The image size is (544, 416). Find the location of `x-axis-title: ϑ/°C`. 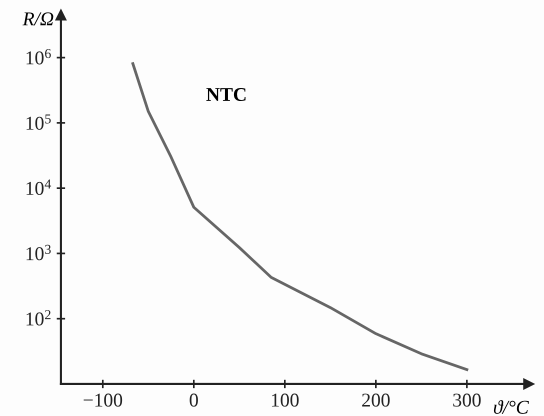

x-axis-title: ϑ/°C is located at coordinates (511, 407).